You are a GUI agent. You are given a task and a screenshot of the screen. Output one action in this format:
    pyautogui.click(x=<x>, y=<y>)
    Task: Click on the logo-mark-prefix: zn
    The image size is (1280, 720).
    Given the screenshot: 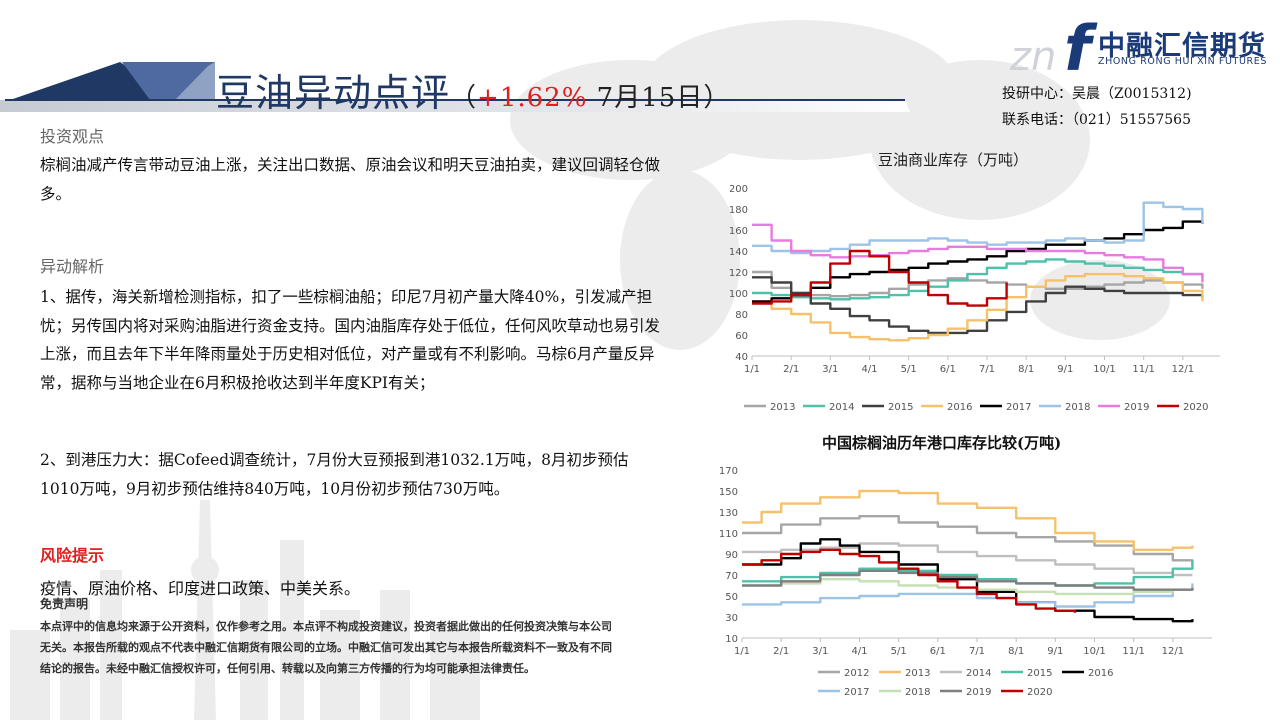 What is the action you would take?
    pyautogui.click(x=1033, y=54)
    